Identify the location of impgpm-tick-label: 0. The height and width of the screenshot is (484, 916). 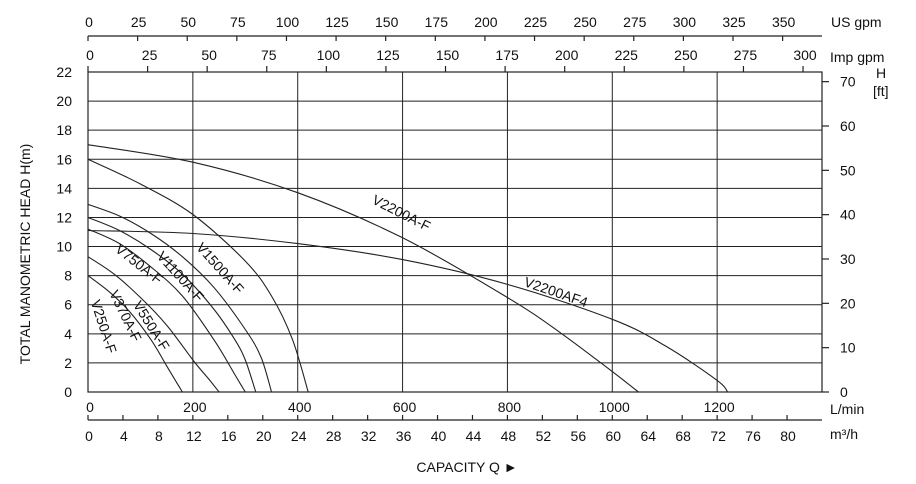
(90, 55).